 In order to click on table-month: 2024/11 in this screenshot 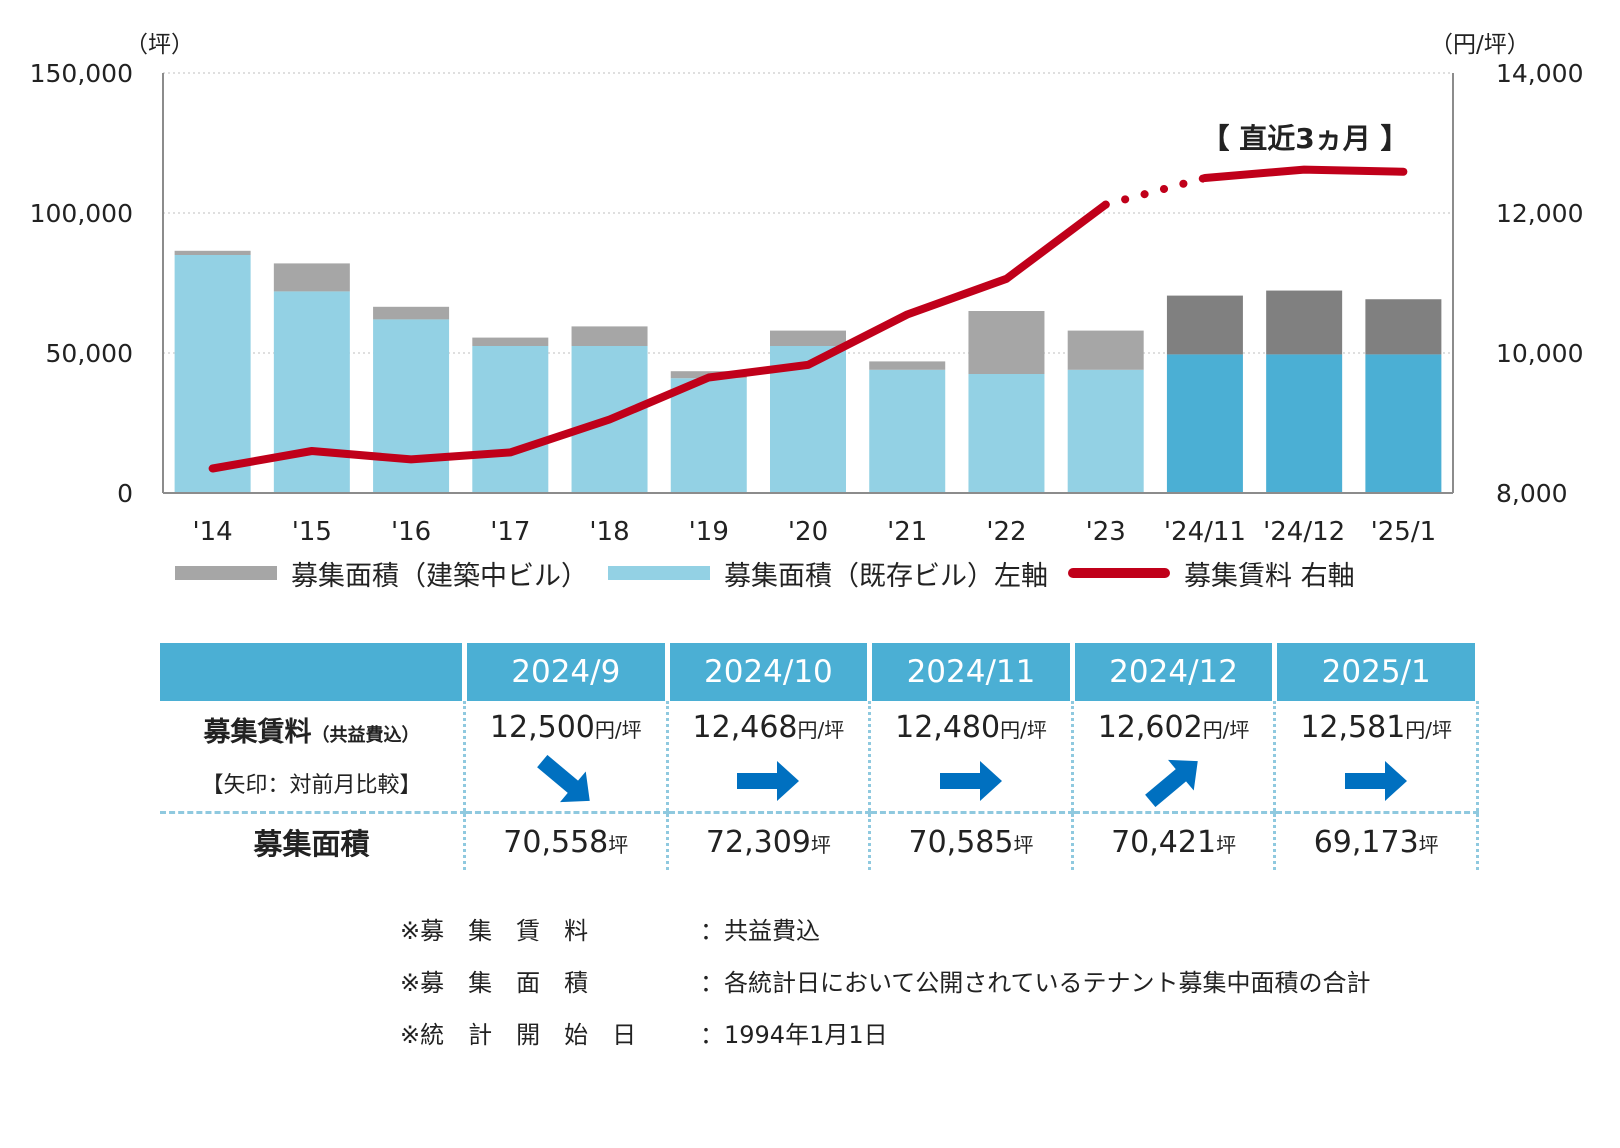, I will do `click(972, 672)`.